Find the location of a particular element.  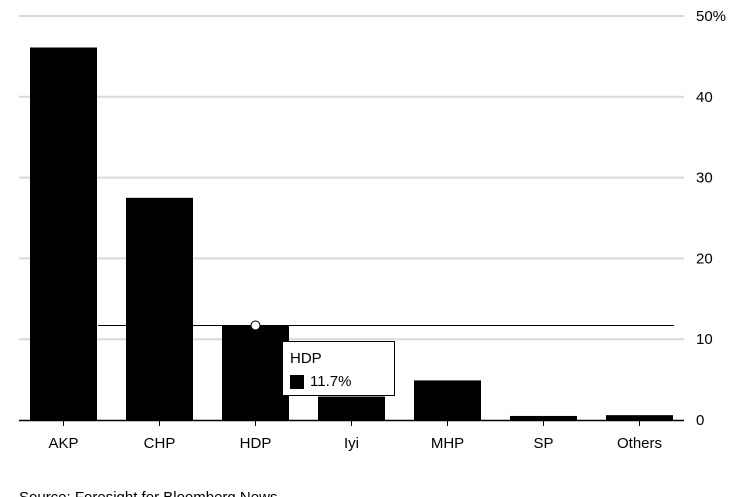

x-tick-label: SP is located at coordinates (543, 443).